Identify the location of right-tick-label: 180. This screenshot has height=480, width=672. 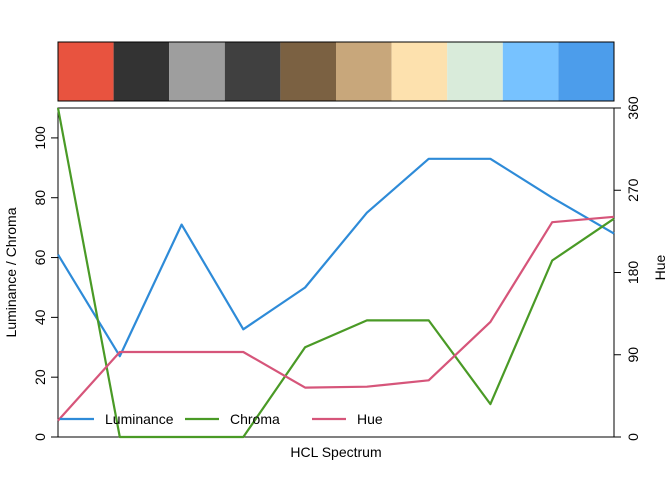
(633, 273).